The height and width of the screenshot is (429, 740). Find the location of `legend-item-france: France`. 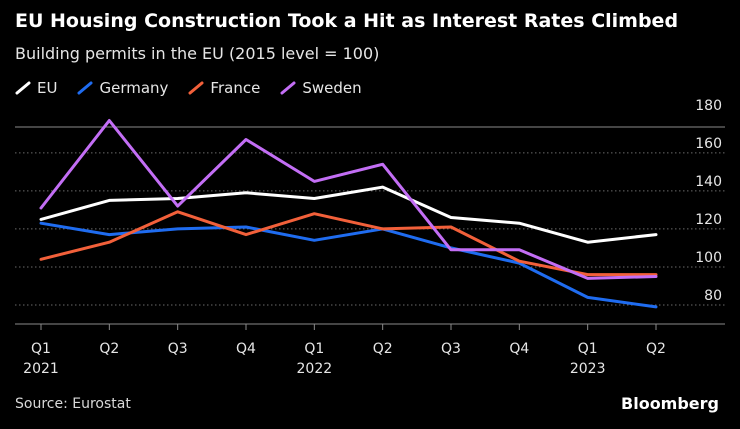

legend-item-france: France is located at coordinates (224, 88).